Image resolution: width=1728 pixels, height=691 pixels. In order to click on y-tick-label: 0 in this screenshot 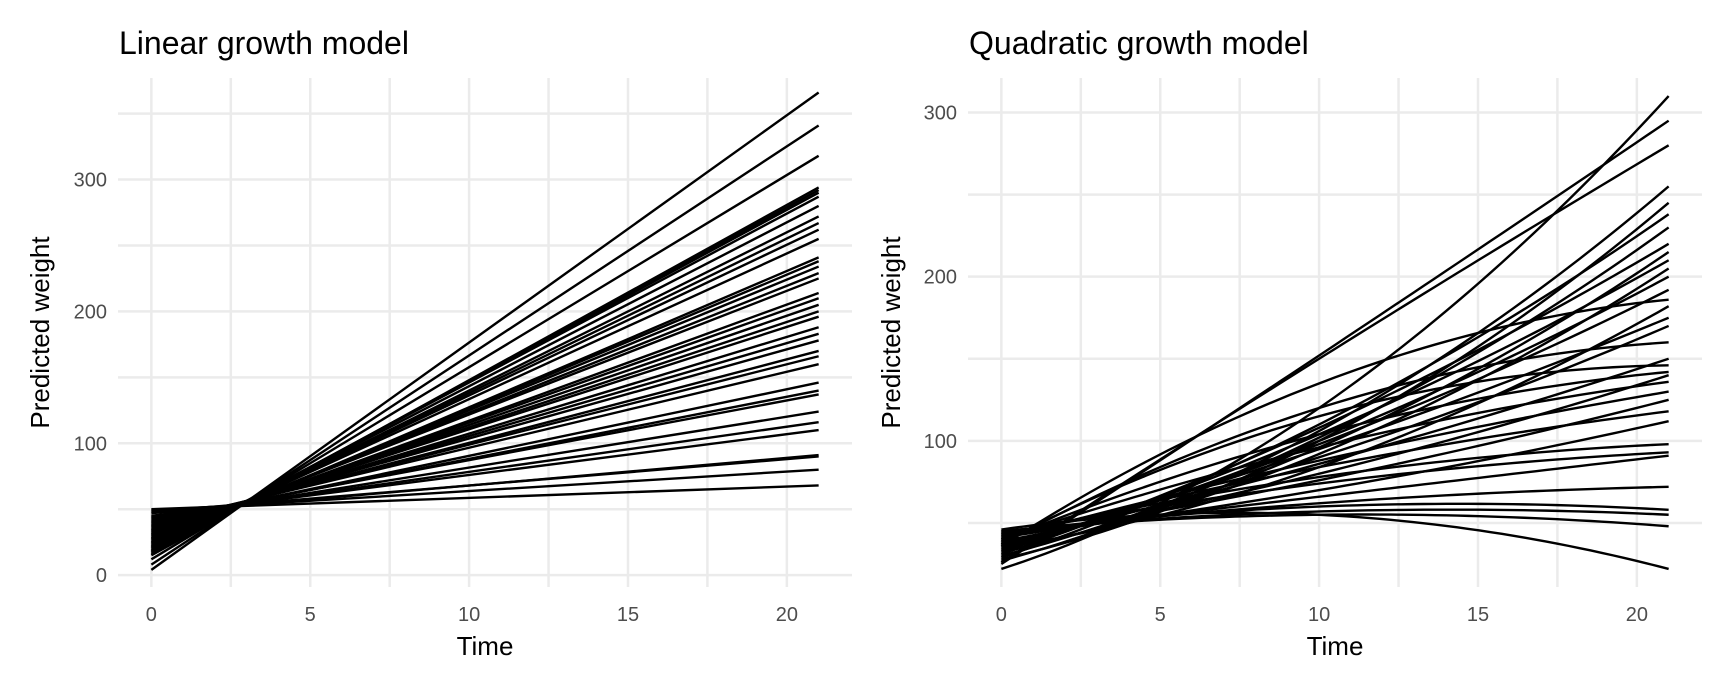, I will do `click(101, 576)`.